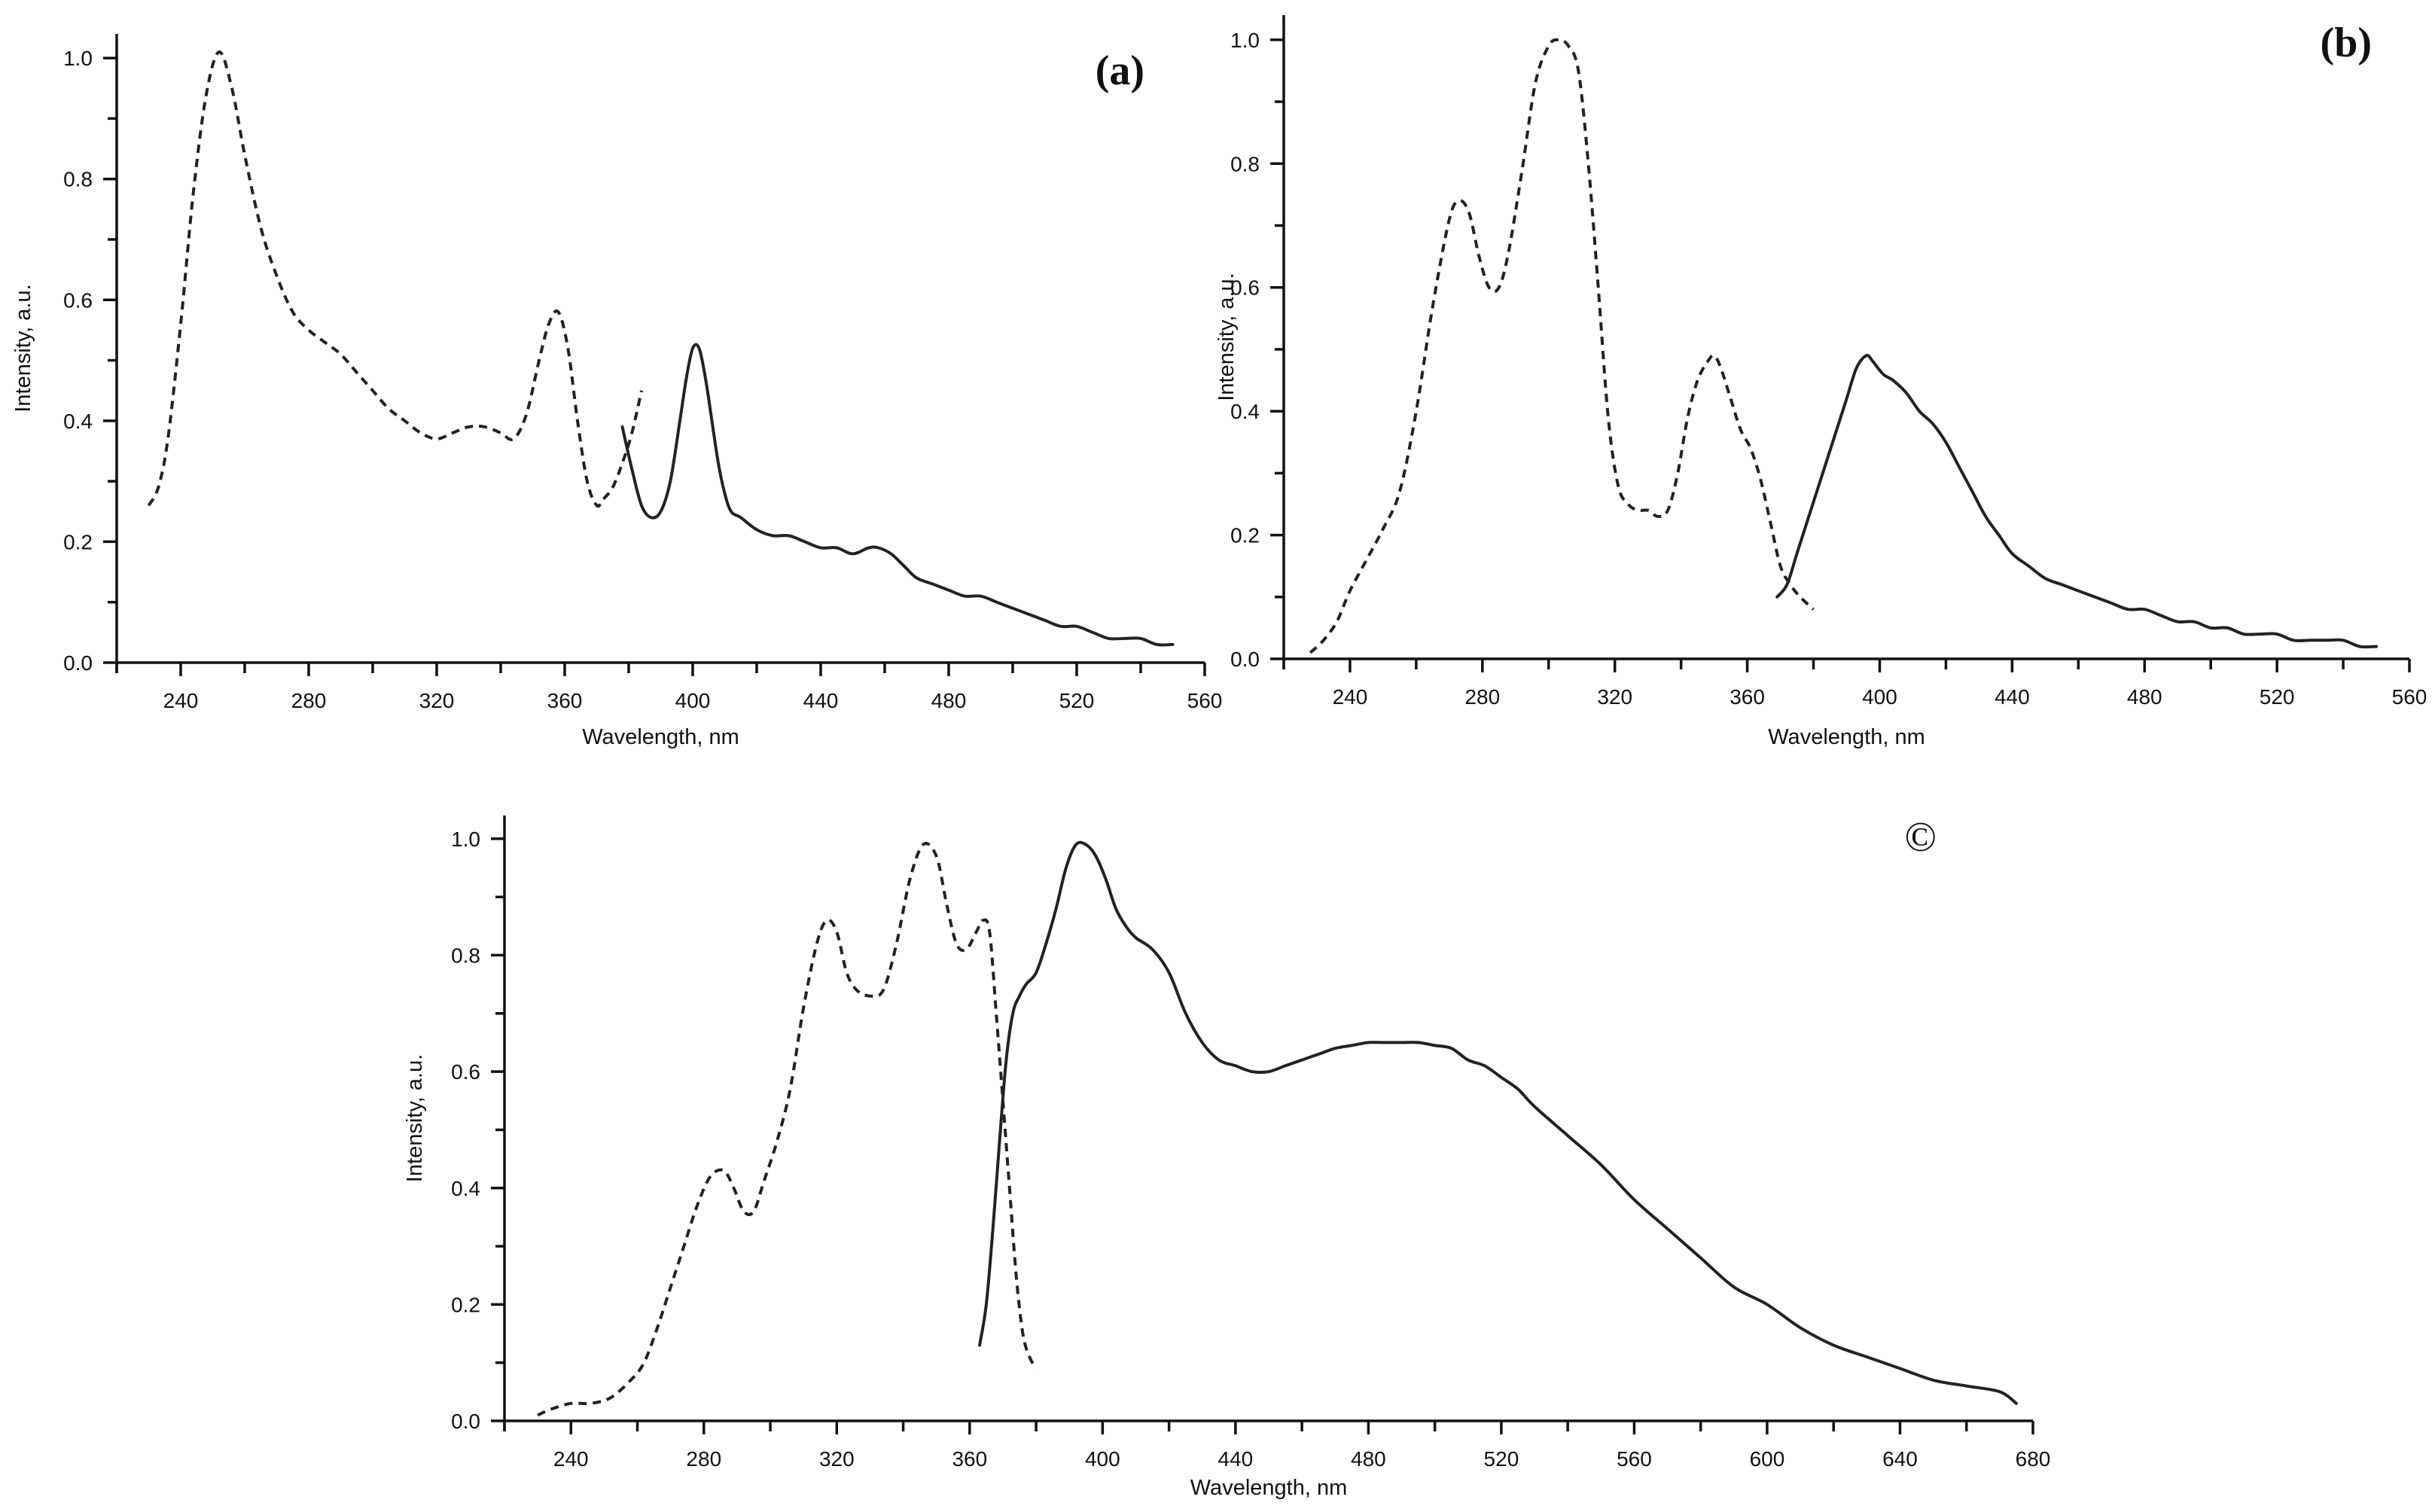 This screenshot has width=2432, height=1512. Describe the element at coordinates (1120, 70) in the screenshot. I see `panel-label: (a)` at that location.